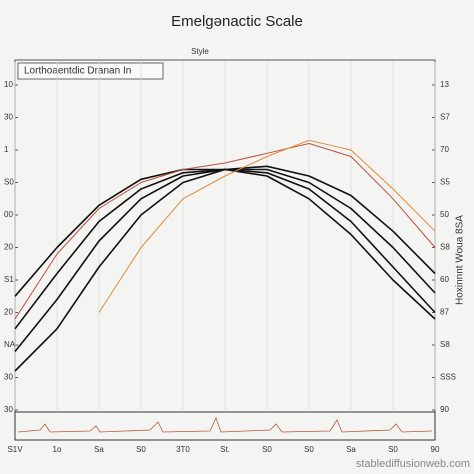 The width and height of the screenshot is (474, 474). Describe the element at coordinates (445, 182) in the screenshot. I see `y2-tick-label: S5` at that location.